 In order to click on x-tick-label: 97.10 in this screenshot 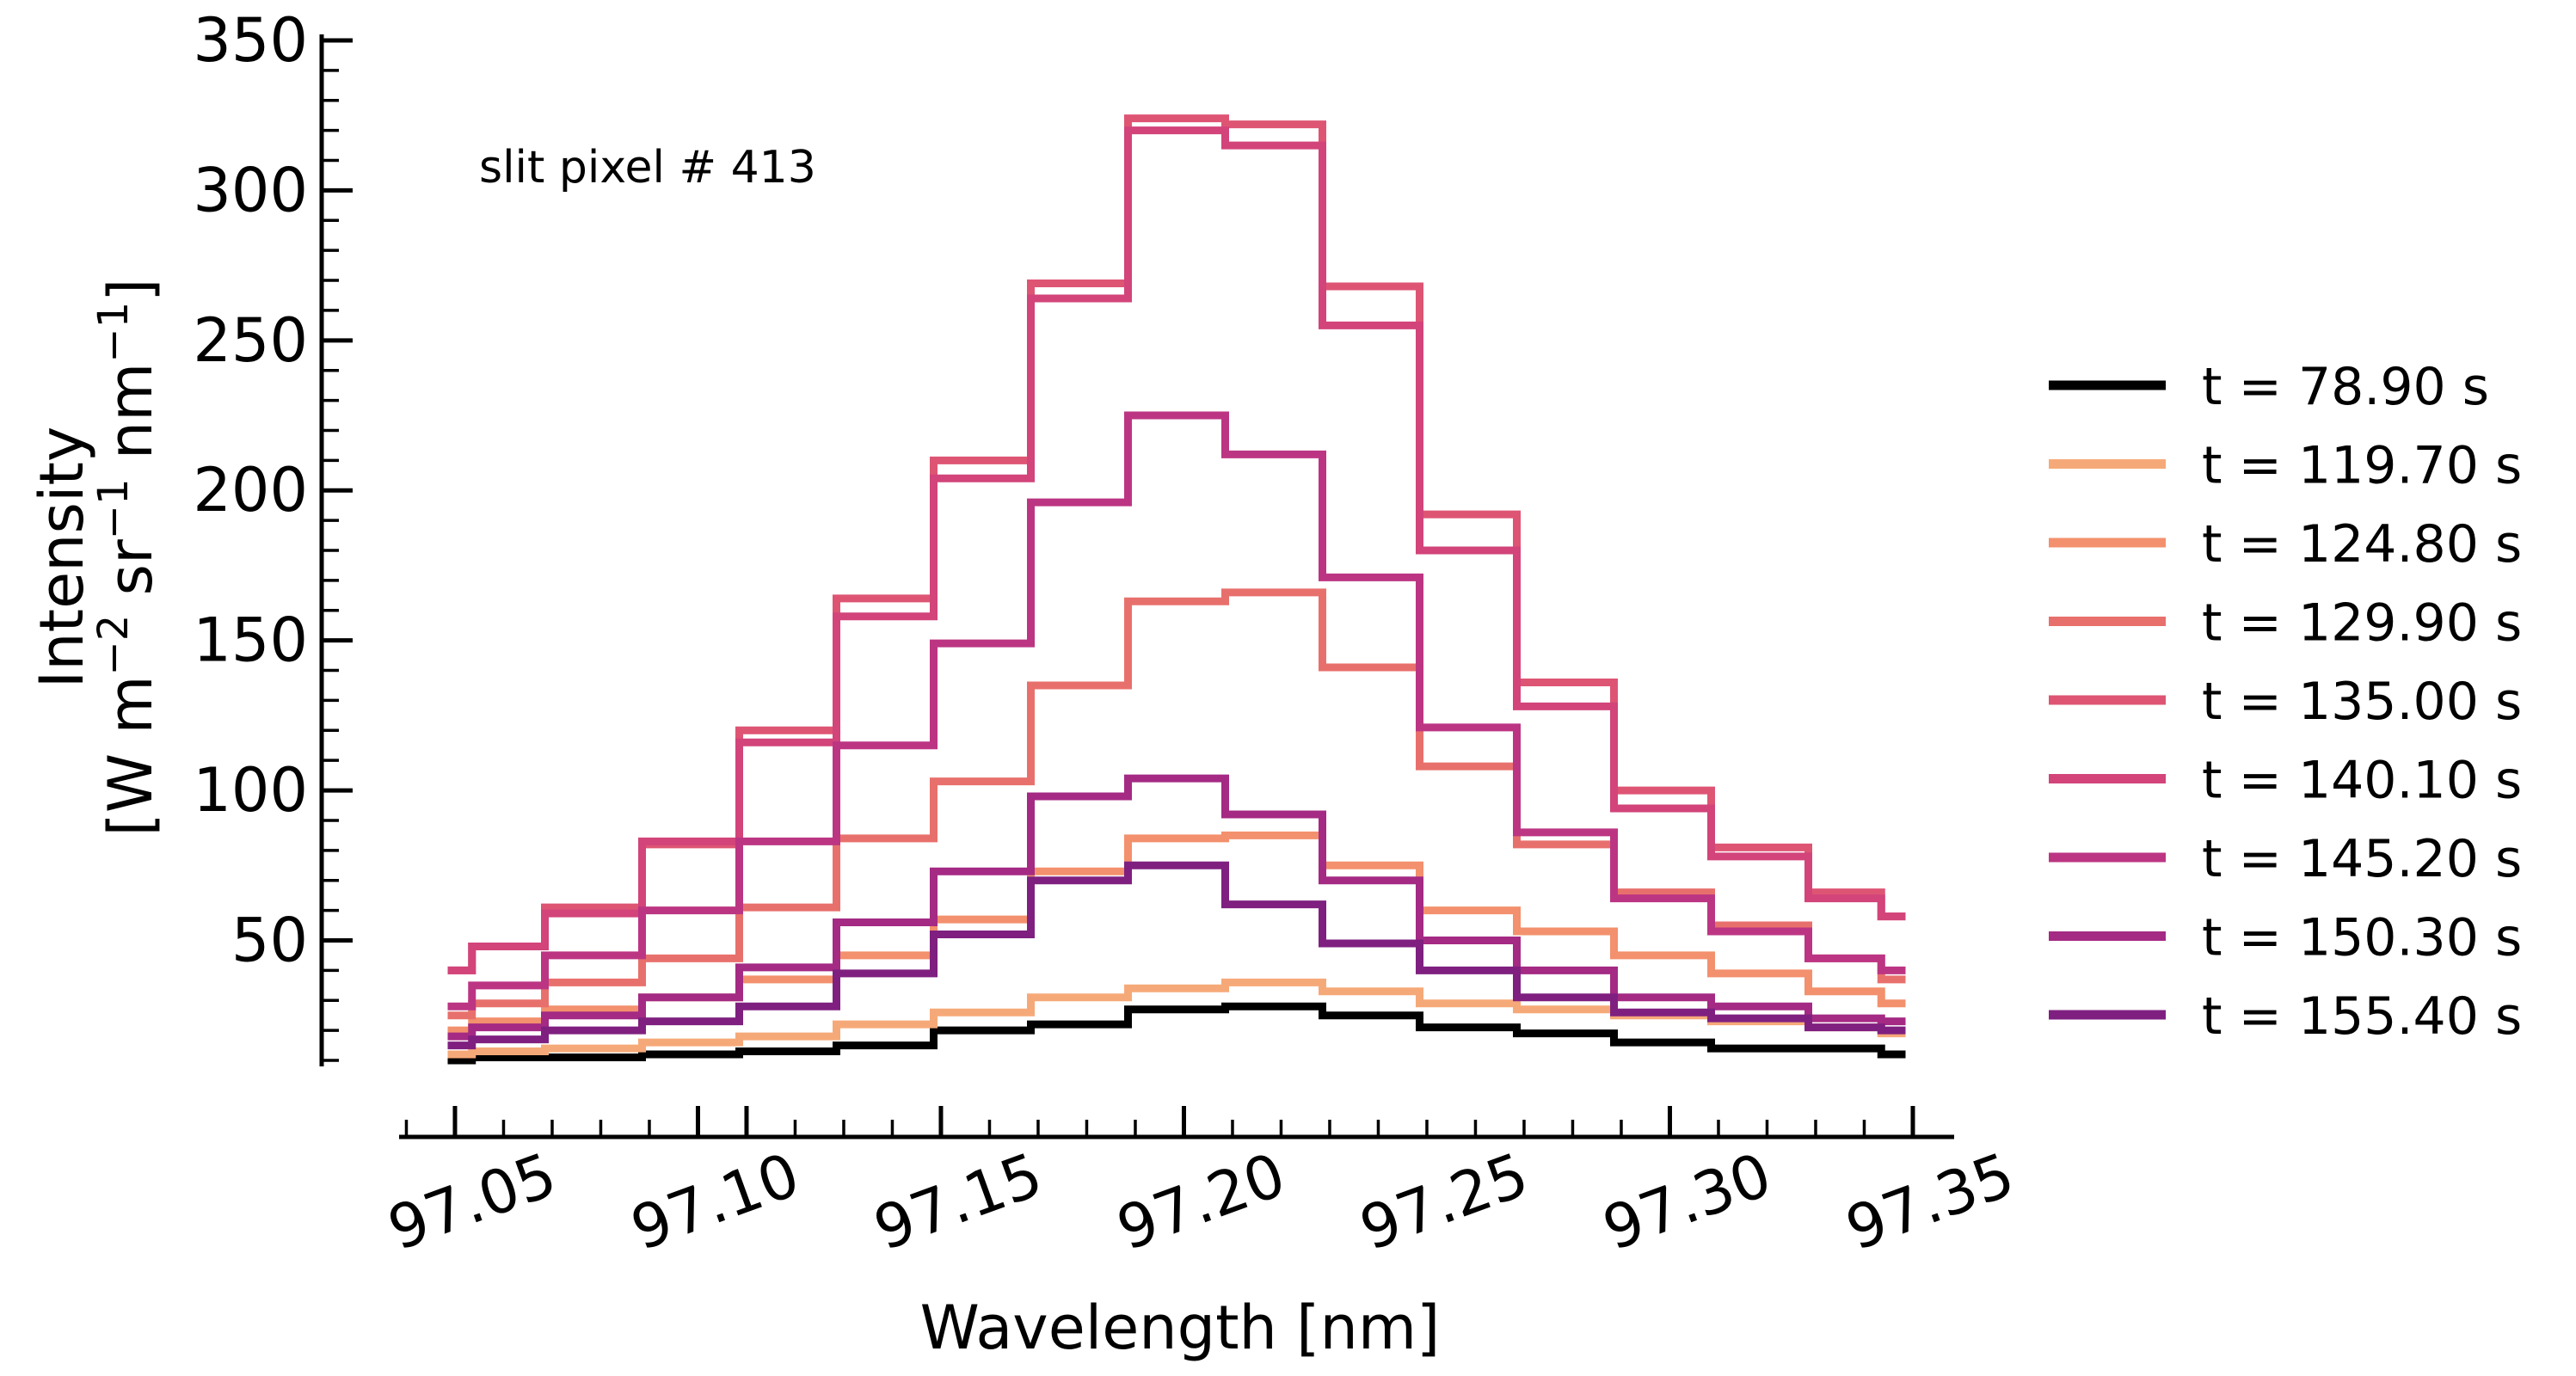, I will do `click(715, 1203)`.